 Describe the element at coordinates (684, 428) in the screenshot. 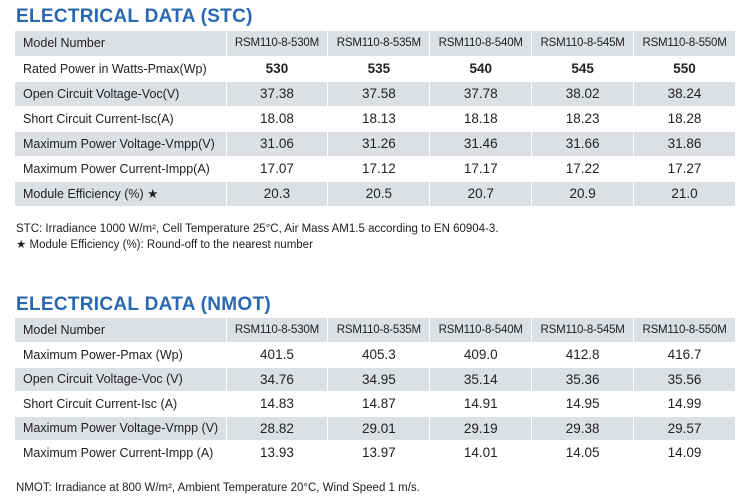

I see `cell-value: 29.57` at that location.